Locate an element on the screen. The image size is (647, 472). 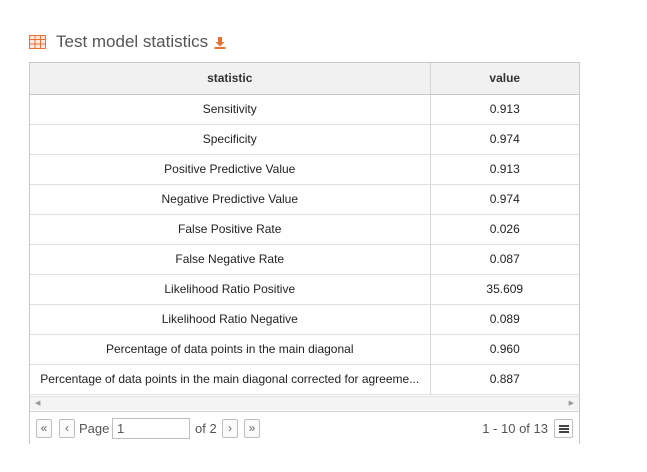
page-count-label: of 2 is located at coordinates (206, 428).